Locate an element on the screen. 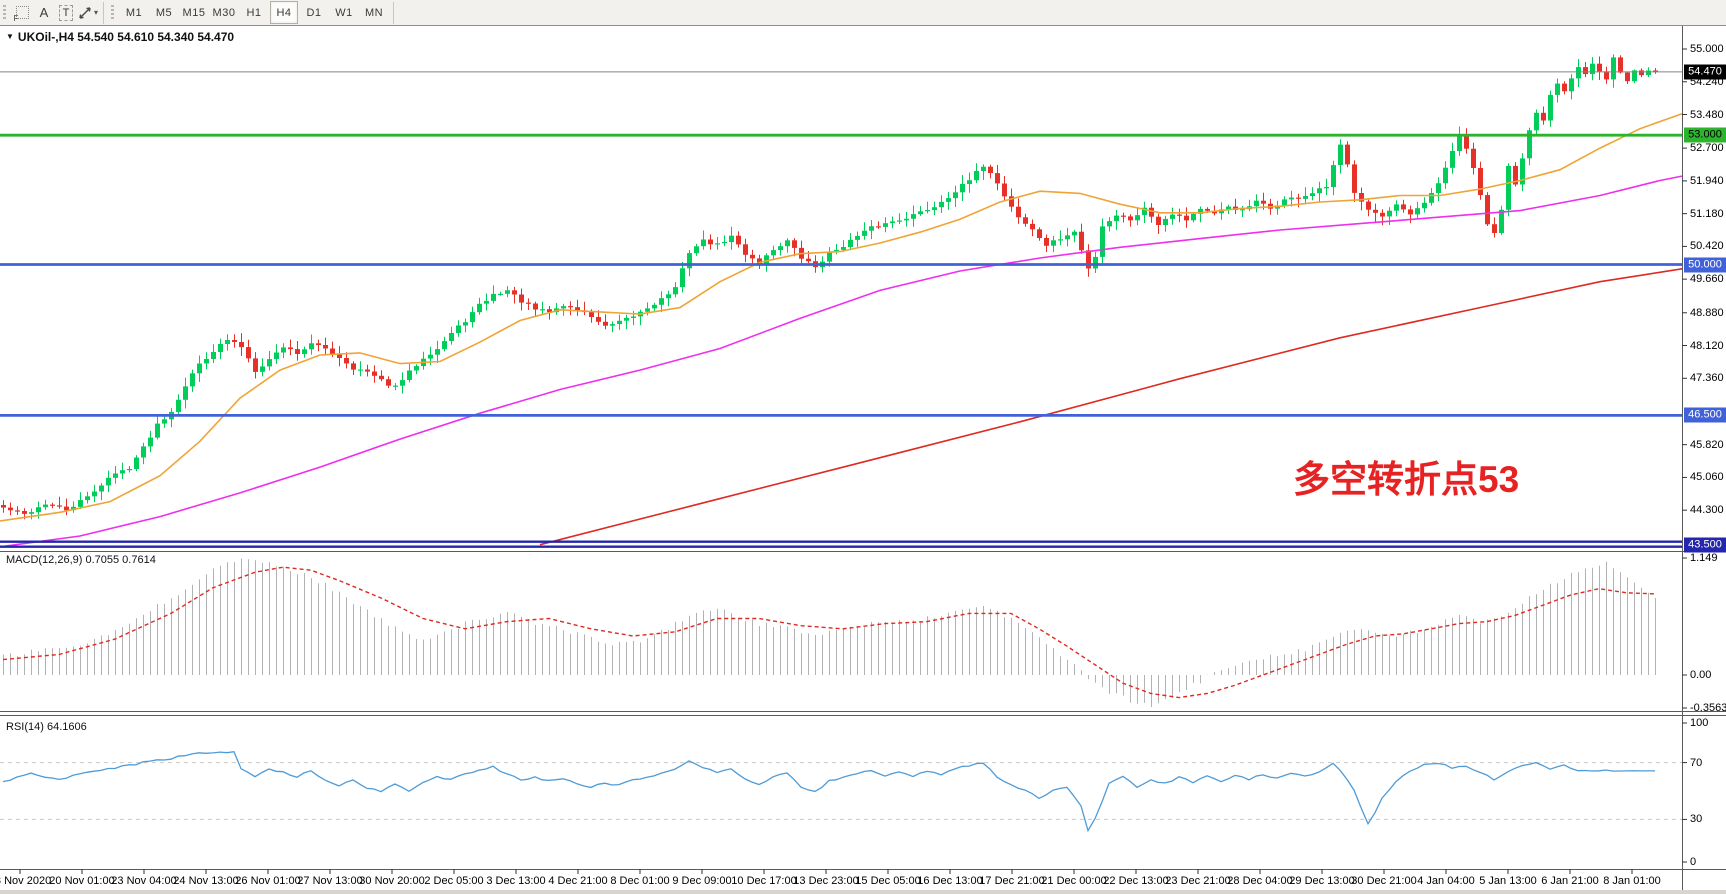  rsi-line is located at coordinates (828, 791).